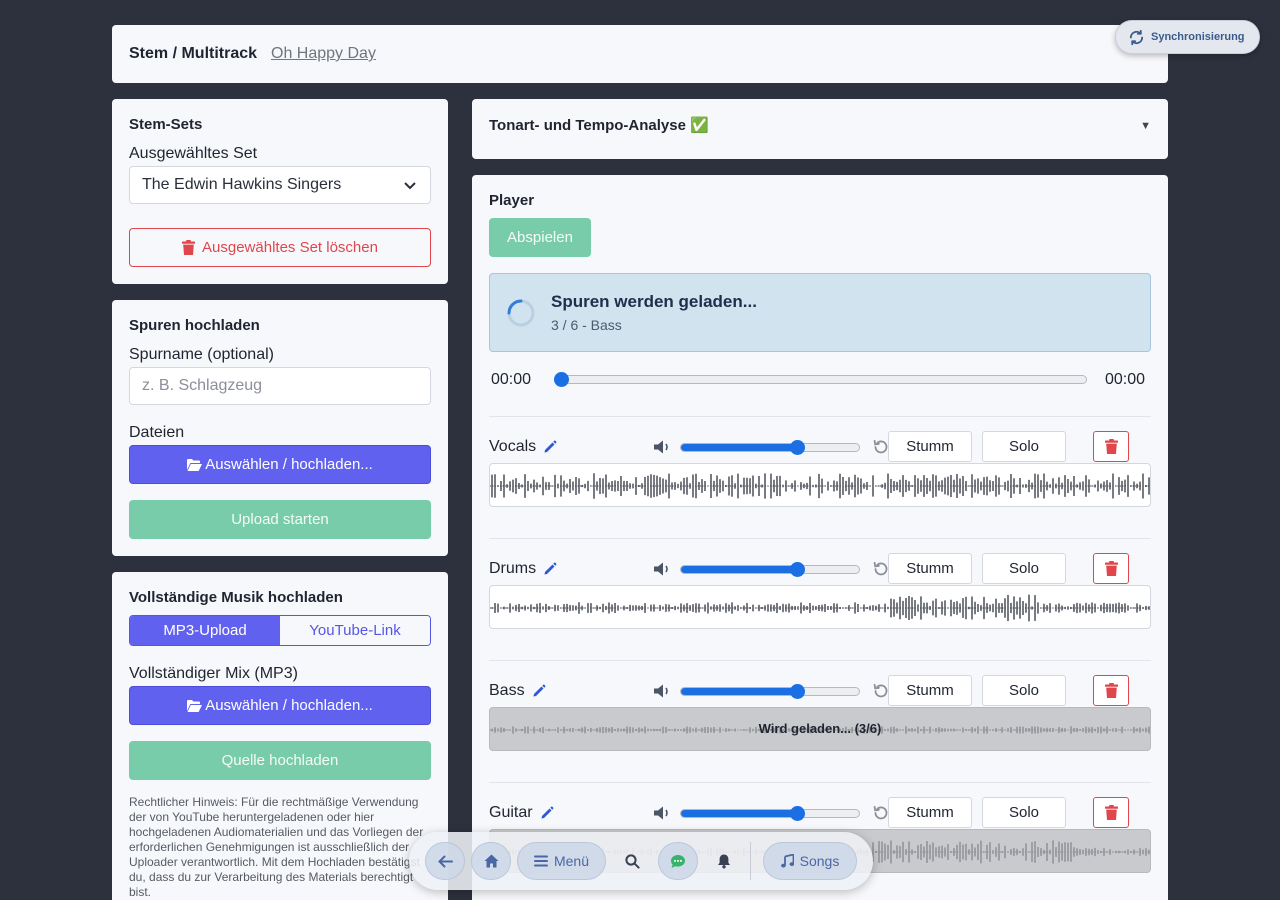 The height and width of the screenshot is (900, 1280). Describe the element at coordinates (632, 861) in the screenshot. I see `search-button` at that location.